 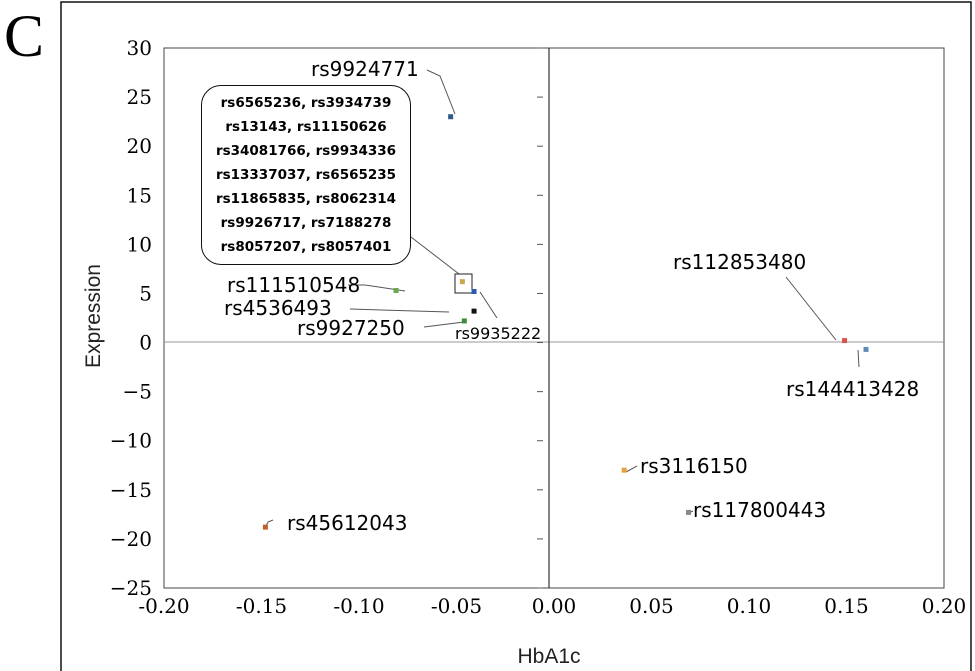 What do you see at coordinates (846, 606) in the screenshot?
I see `x-tick-label: 0.15` at bounding box center [846, 606].